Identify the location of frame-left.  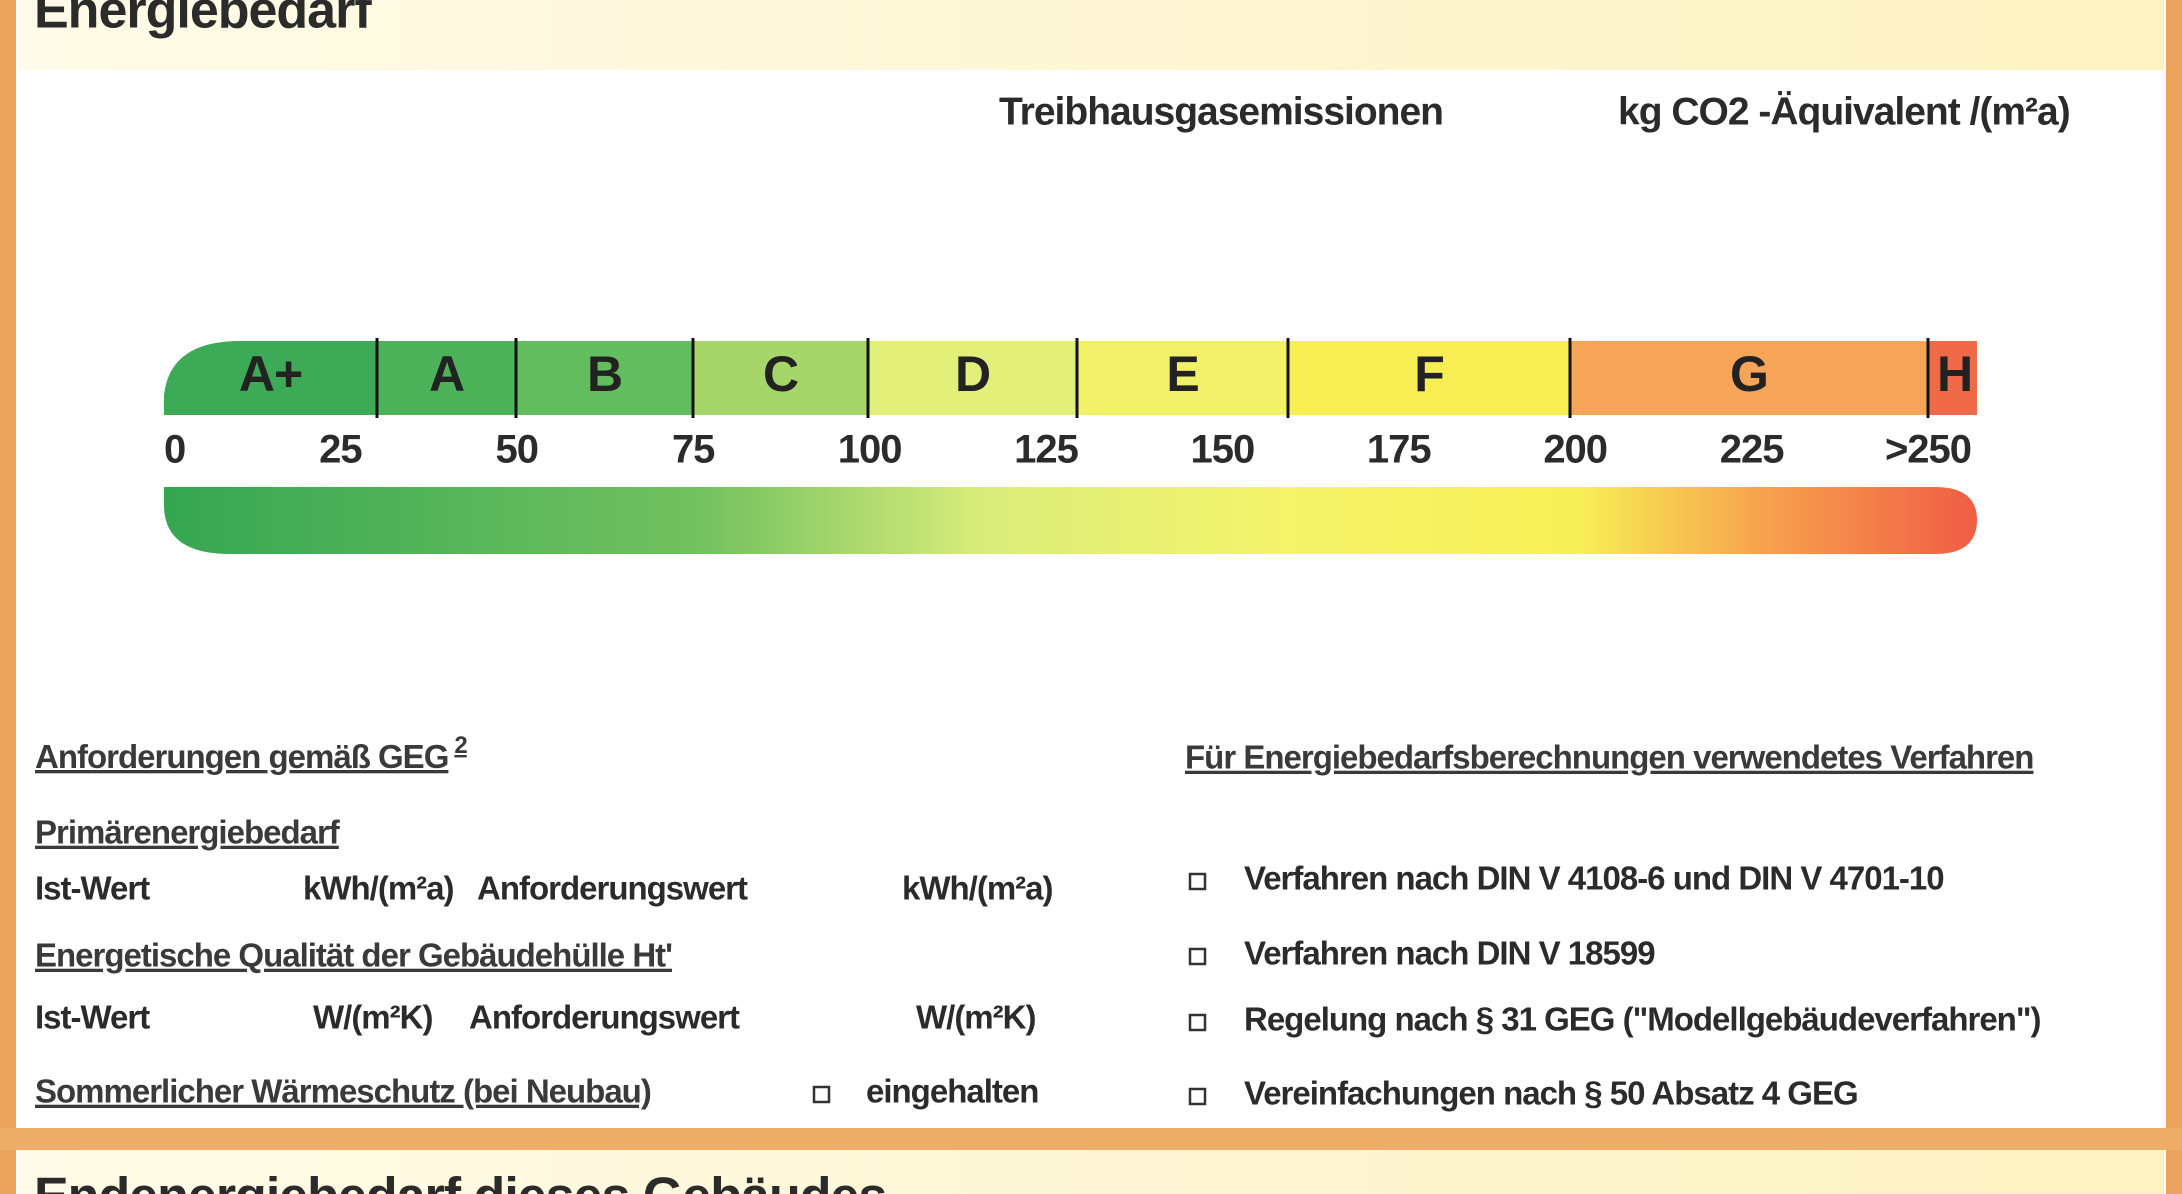
(8, 597).